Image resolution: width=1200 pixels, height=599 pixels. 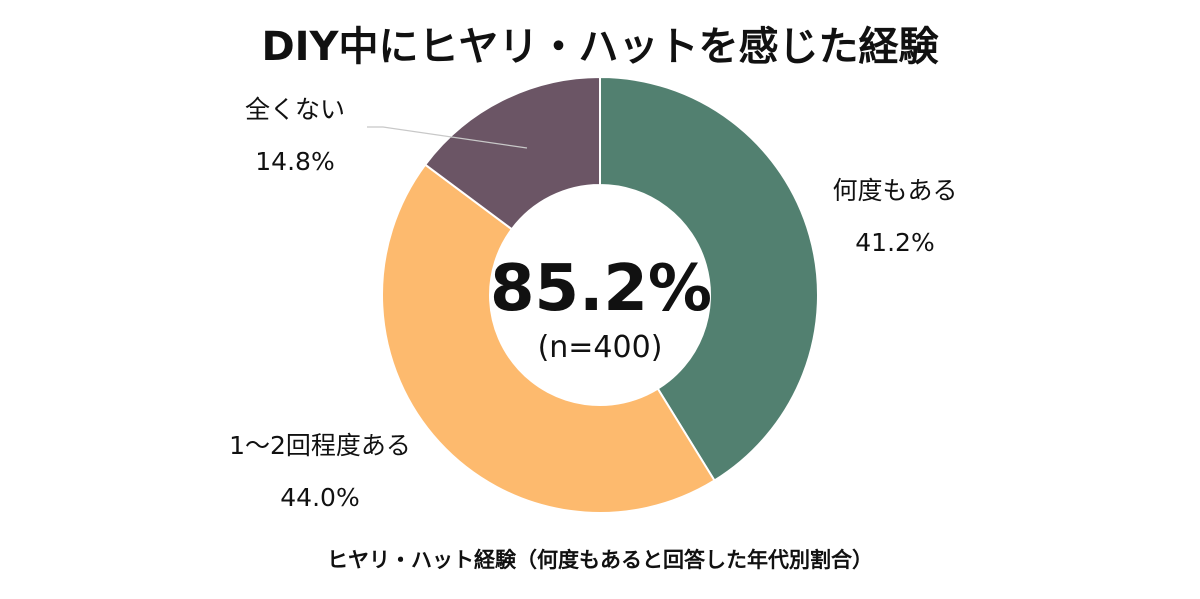 I want to click on center-note: (n=400), so click(x=600, y=347).